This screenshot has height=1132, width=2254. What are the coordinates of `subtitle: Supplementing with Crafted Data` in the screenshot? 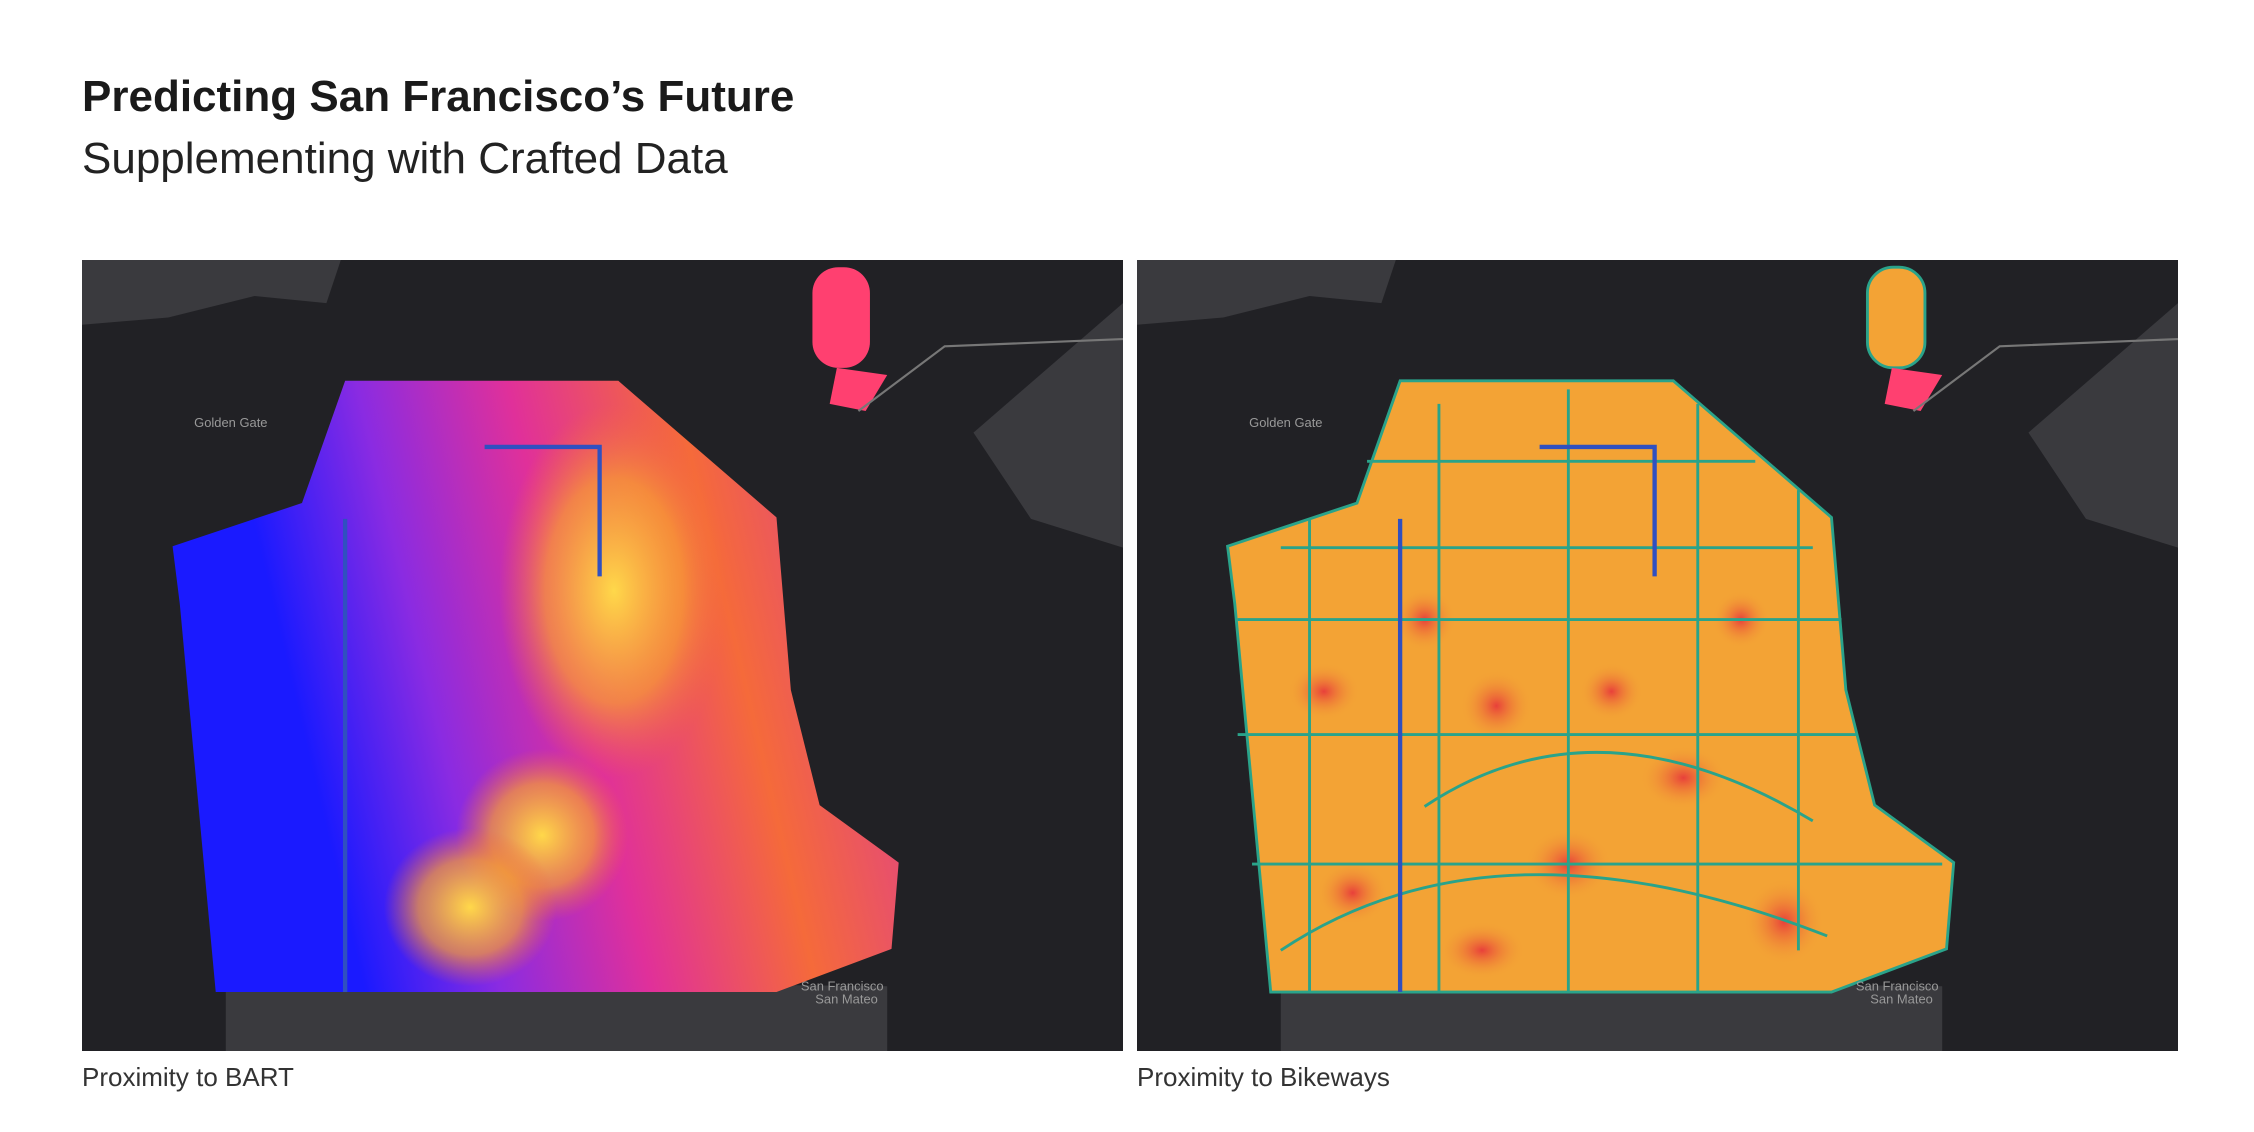 It's located at (405, 158).